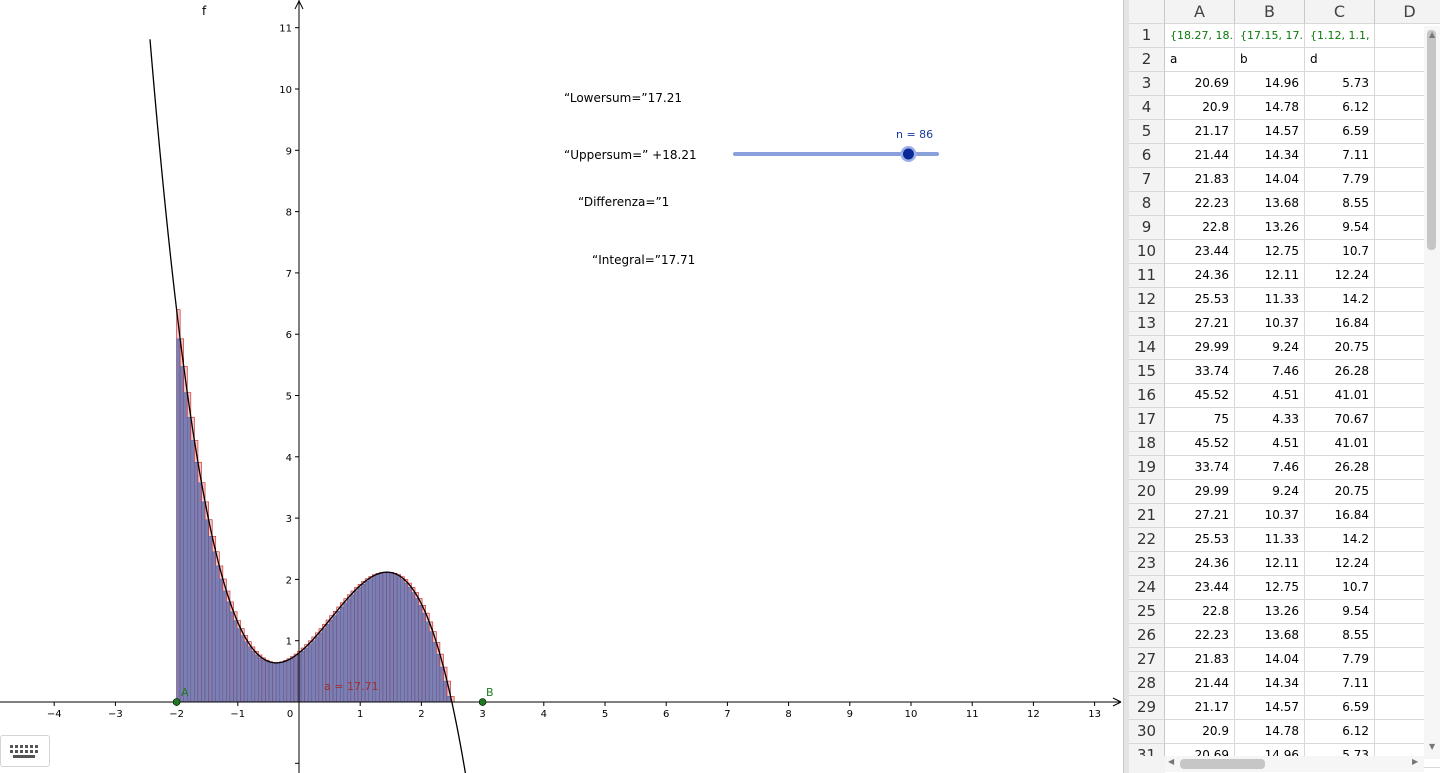 This screenshot has width=1440, height=773. What do you see at coordinates (1147, 636) in the screenshot?
I see `row-header: 26` at bounding box center [1147, 636].